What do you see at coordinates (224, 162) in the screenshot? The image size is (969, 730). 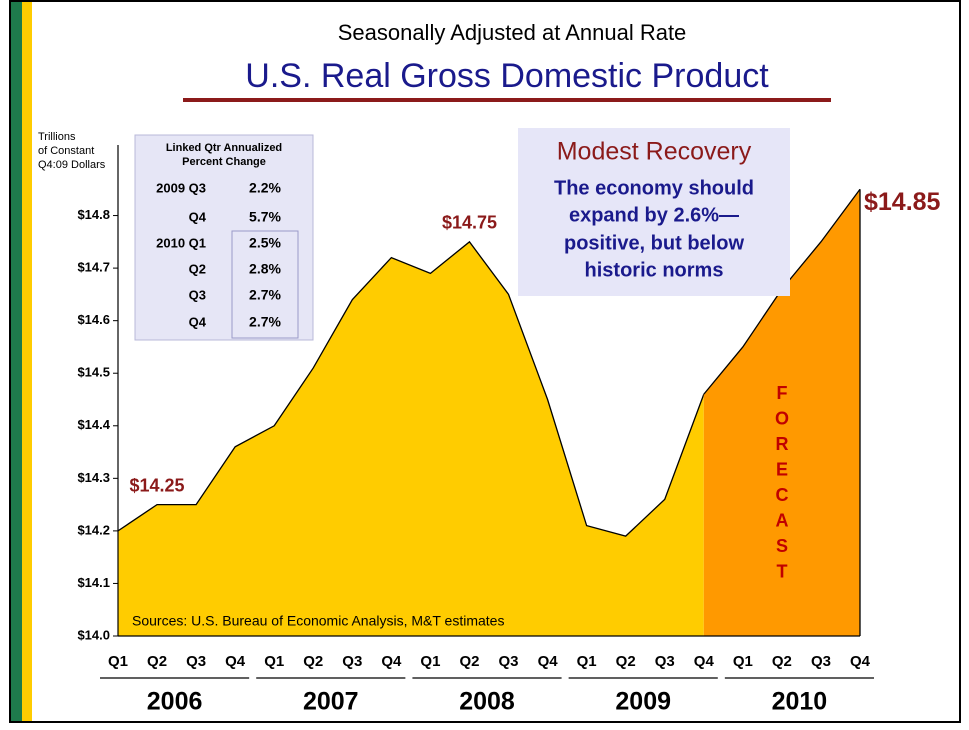 I see `table-title: Percent Change` at bounding box center [224, 162].